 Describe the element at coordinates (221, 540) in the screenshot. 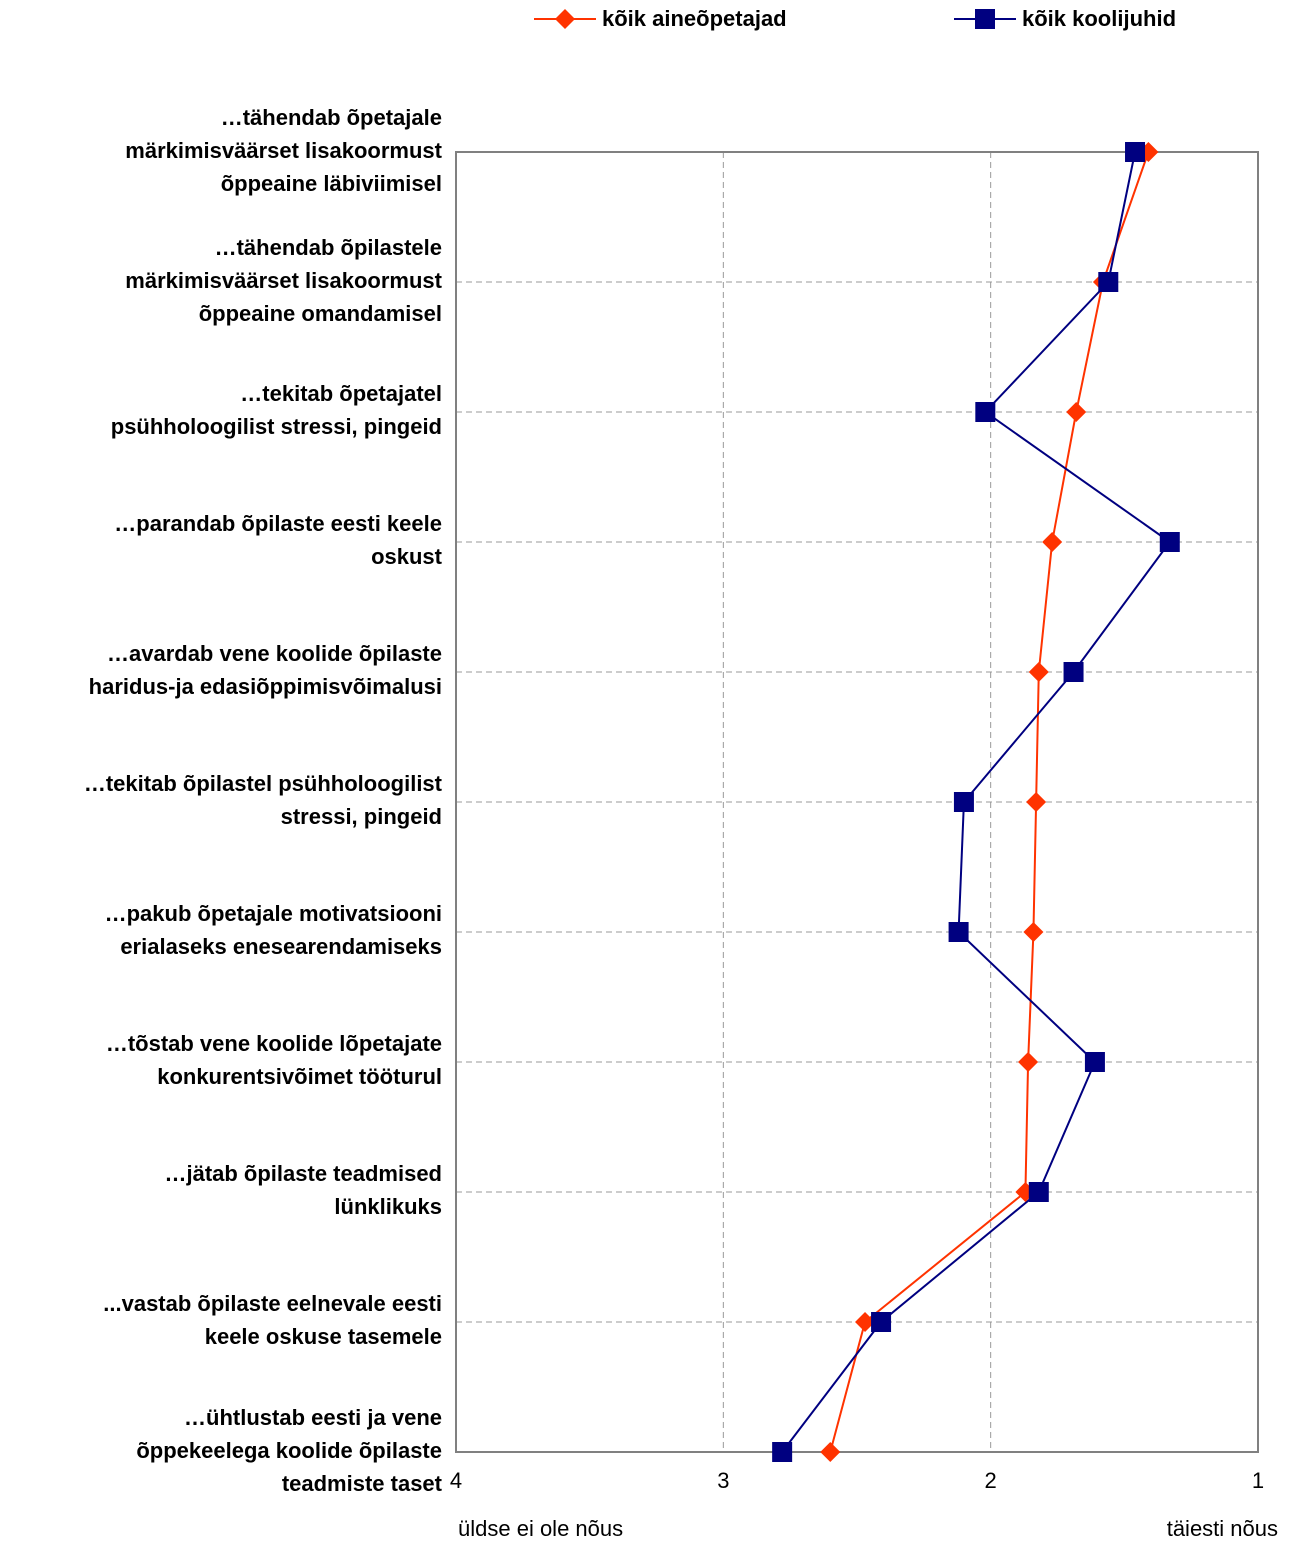

I see `category-label: …parandab õpilaste eesti keele oskust` at that location.